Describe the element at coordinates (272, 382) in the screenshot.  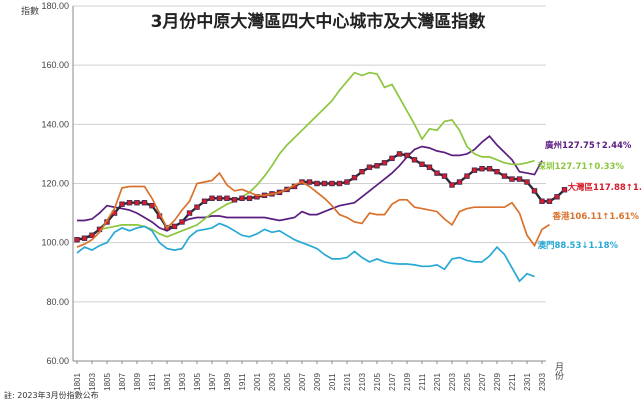
I see `x-tick-label: 2003` at that location.